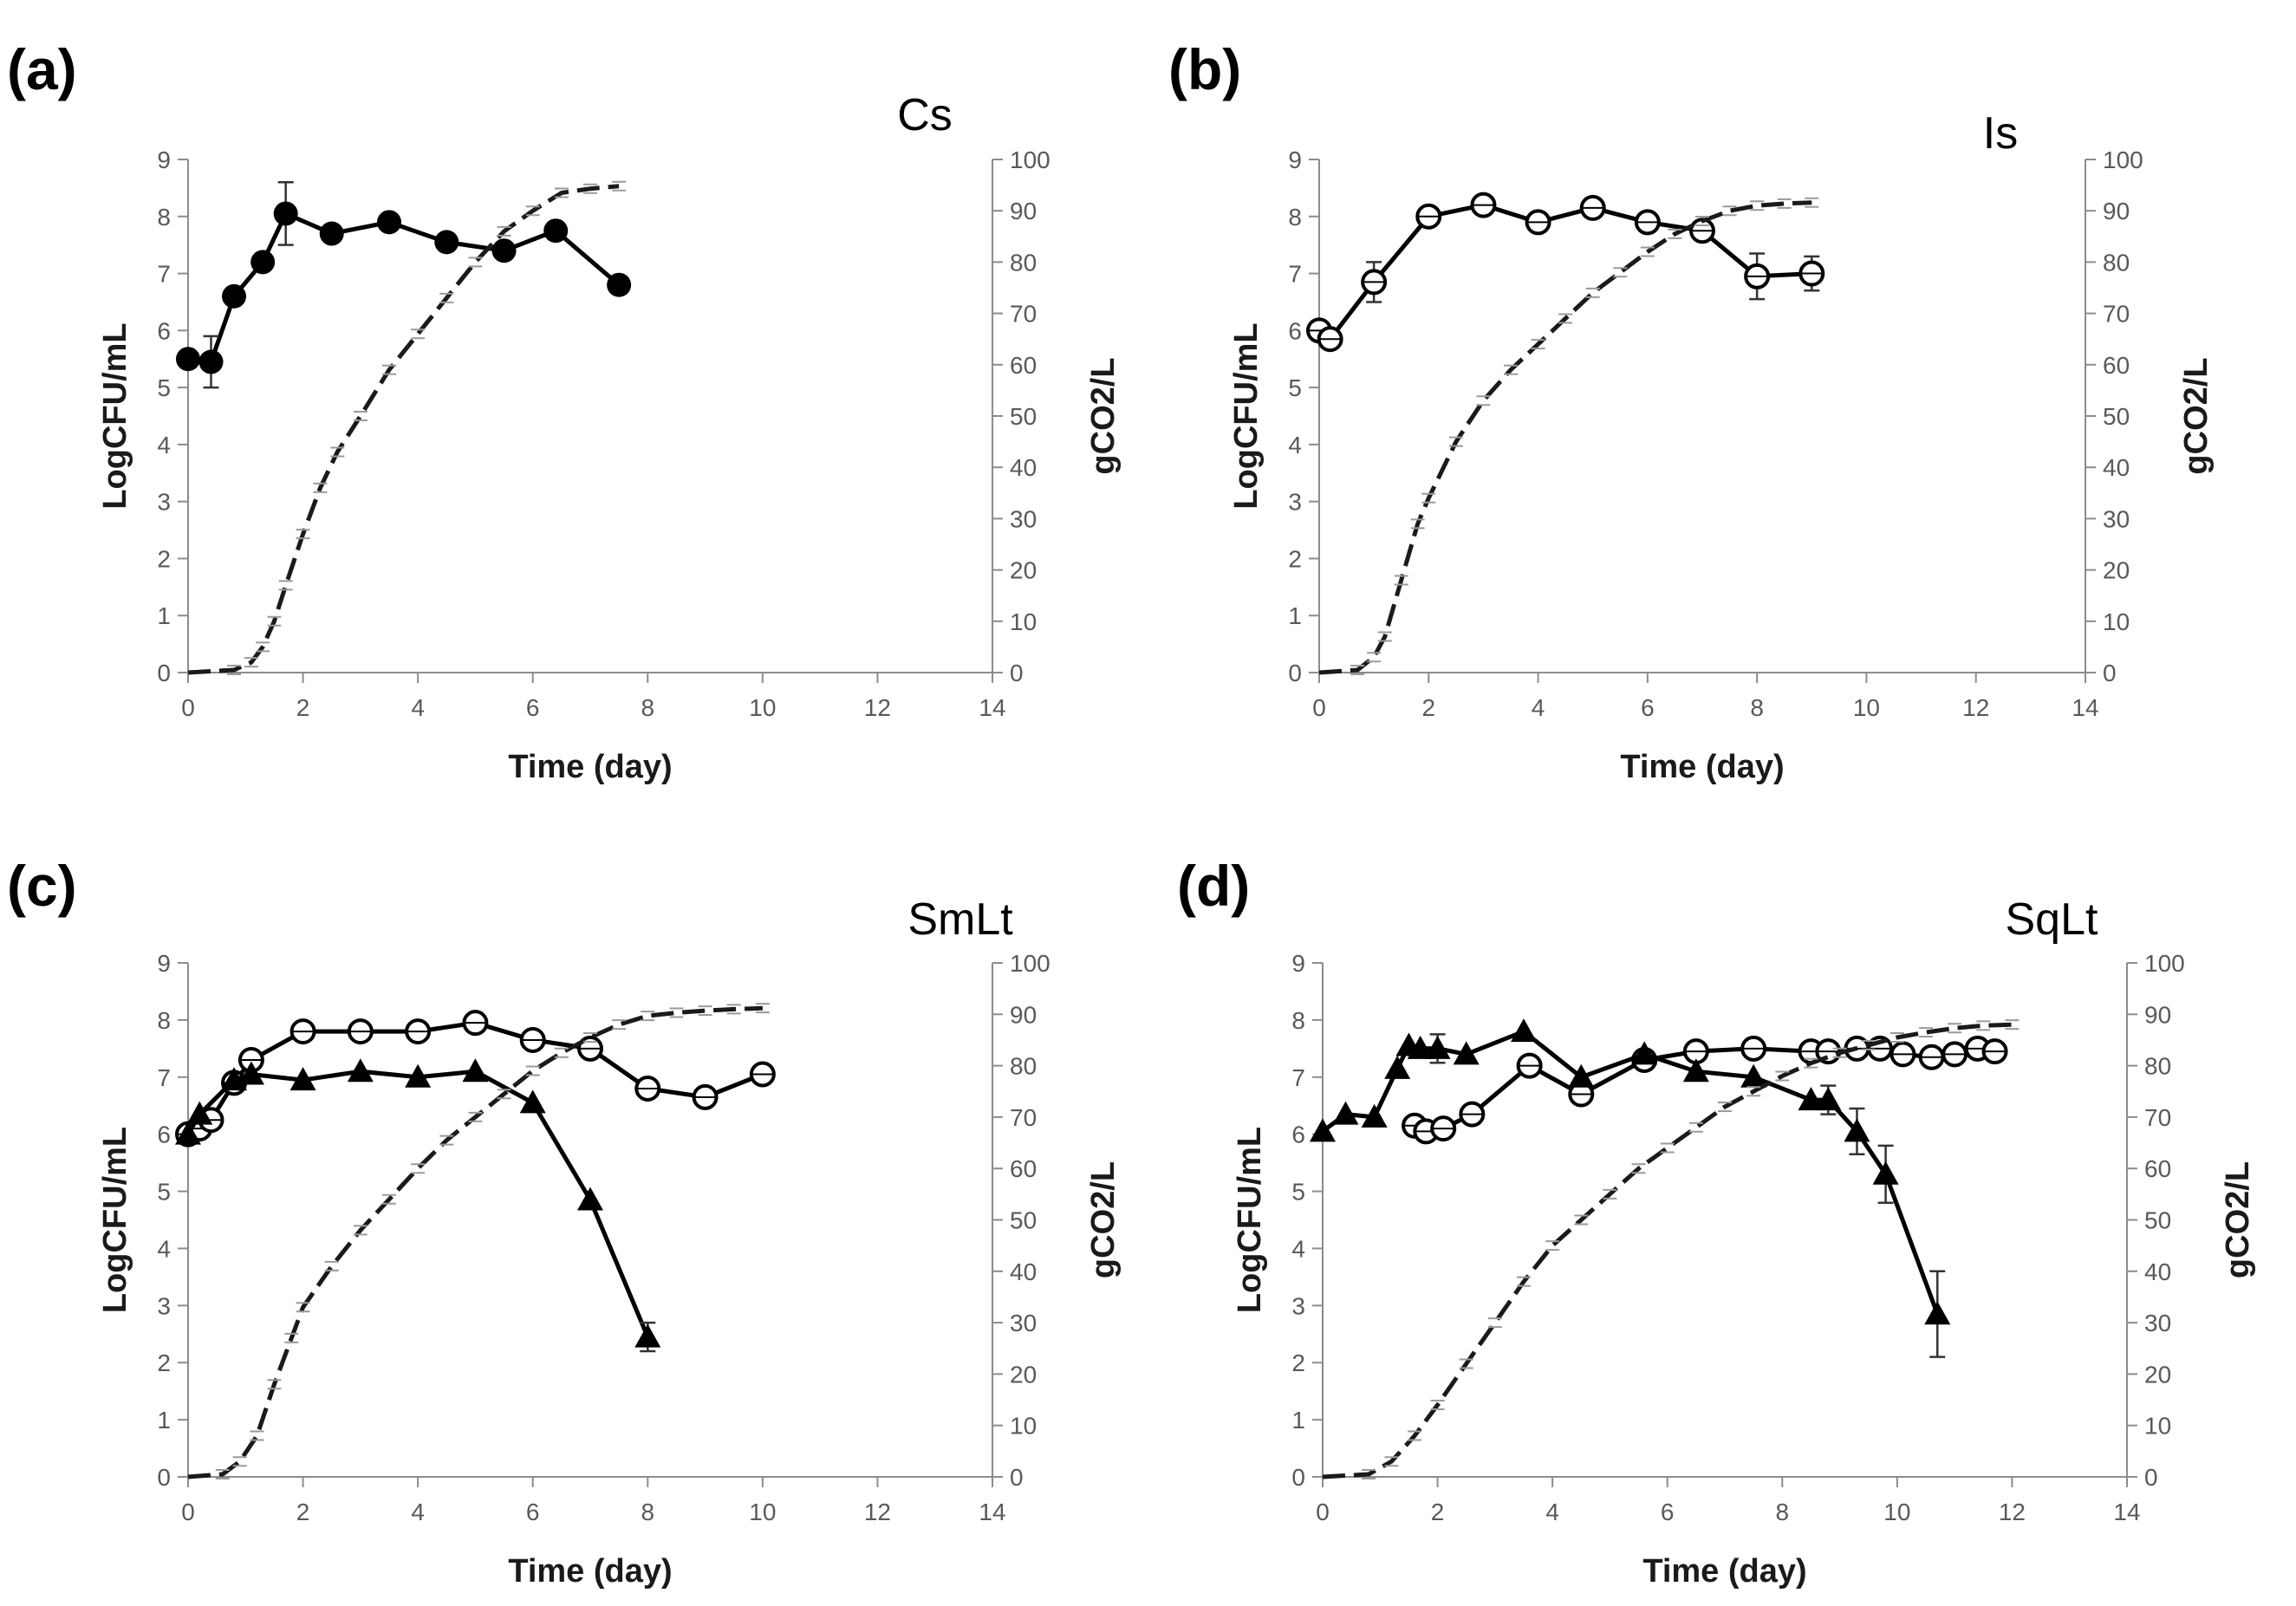  Describe the element at coordinates (1298, 1420) in the screenshot. I see `y-left-tick-label: 1` at that location.